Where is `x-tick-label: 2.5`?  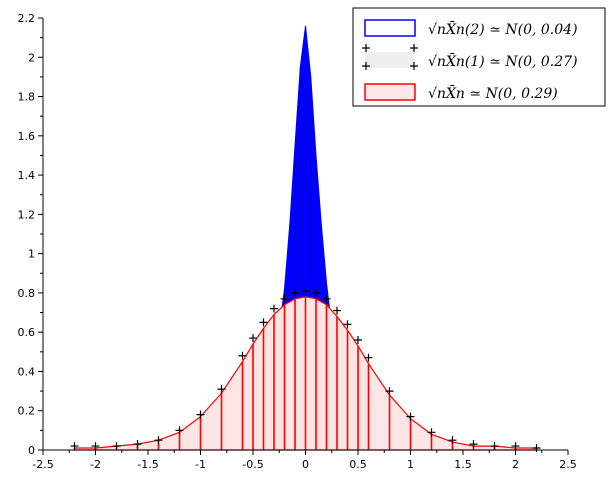 x-tick-label: 2.5 is located at coordinates (568, 464).